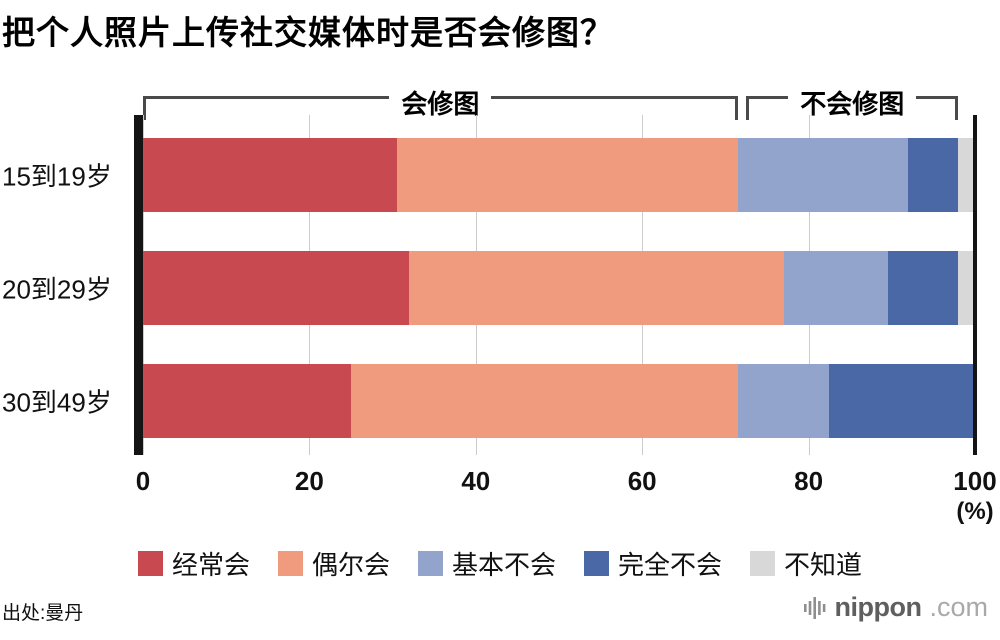 The image size is (1000, 640). I want to click on axis-tick-label: 20, so click(309, 481).